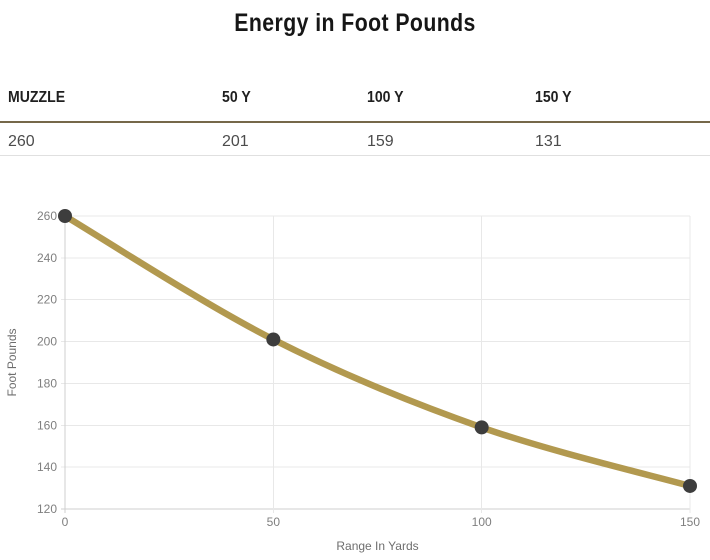 The image size is (710, 560). I want to click on x-tick-label: 0, so click(65, 522).